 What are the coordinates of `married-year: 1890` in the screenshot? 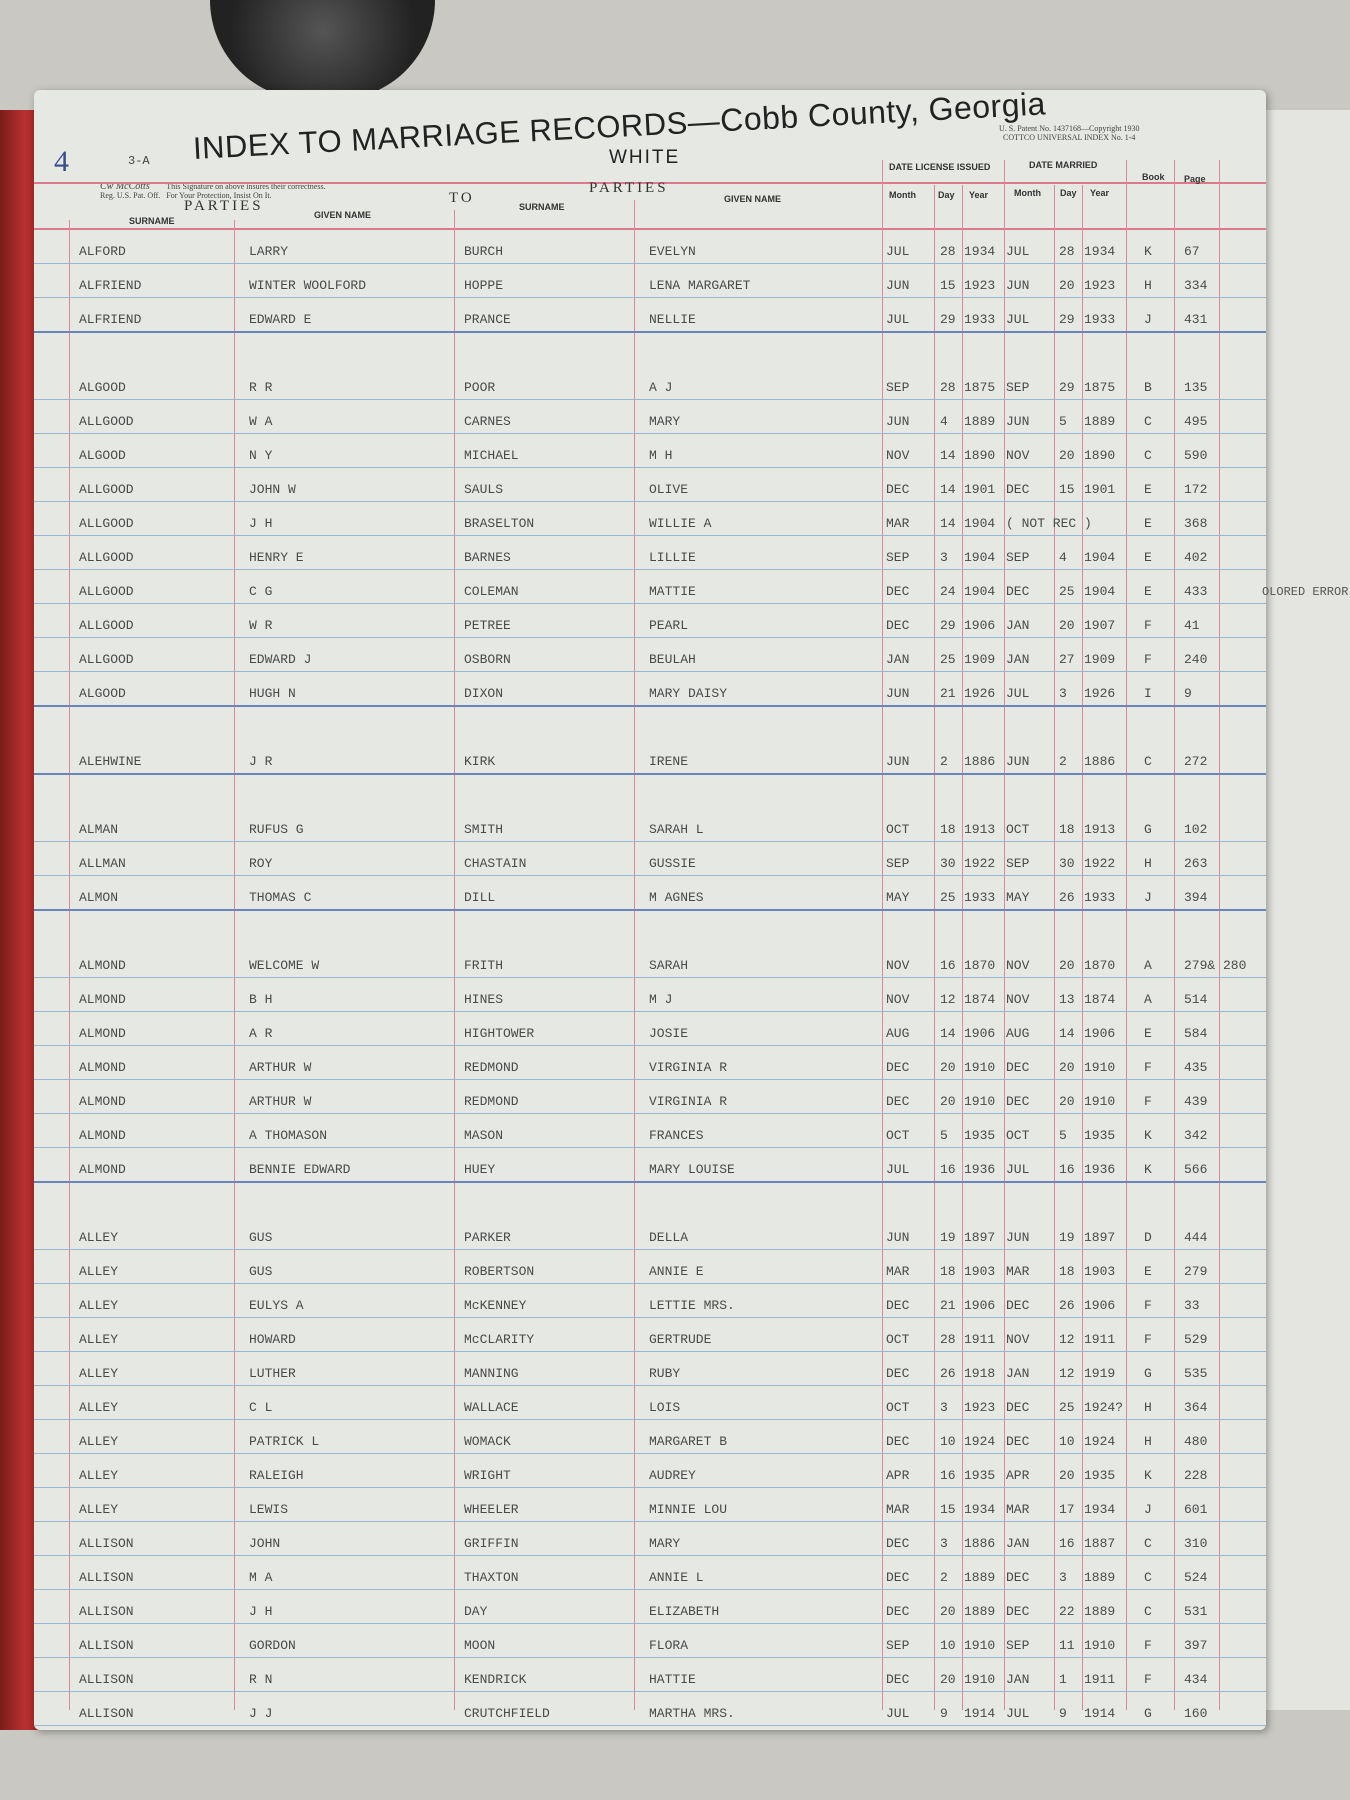 It's located at (1100, 455).